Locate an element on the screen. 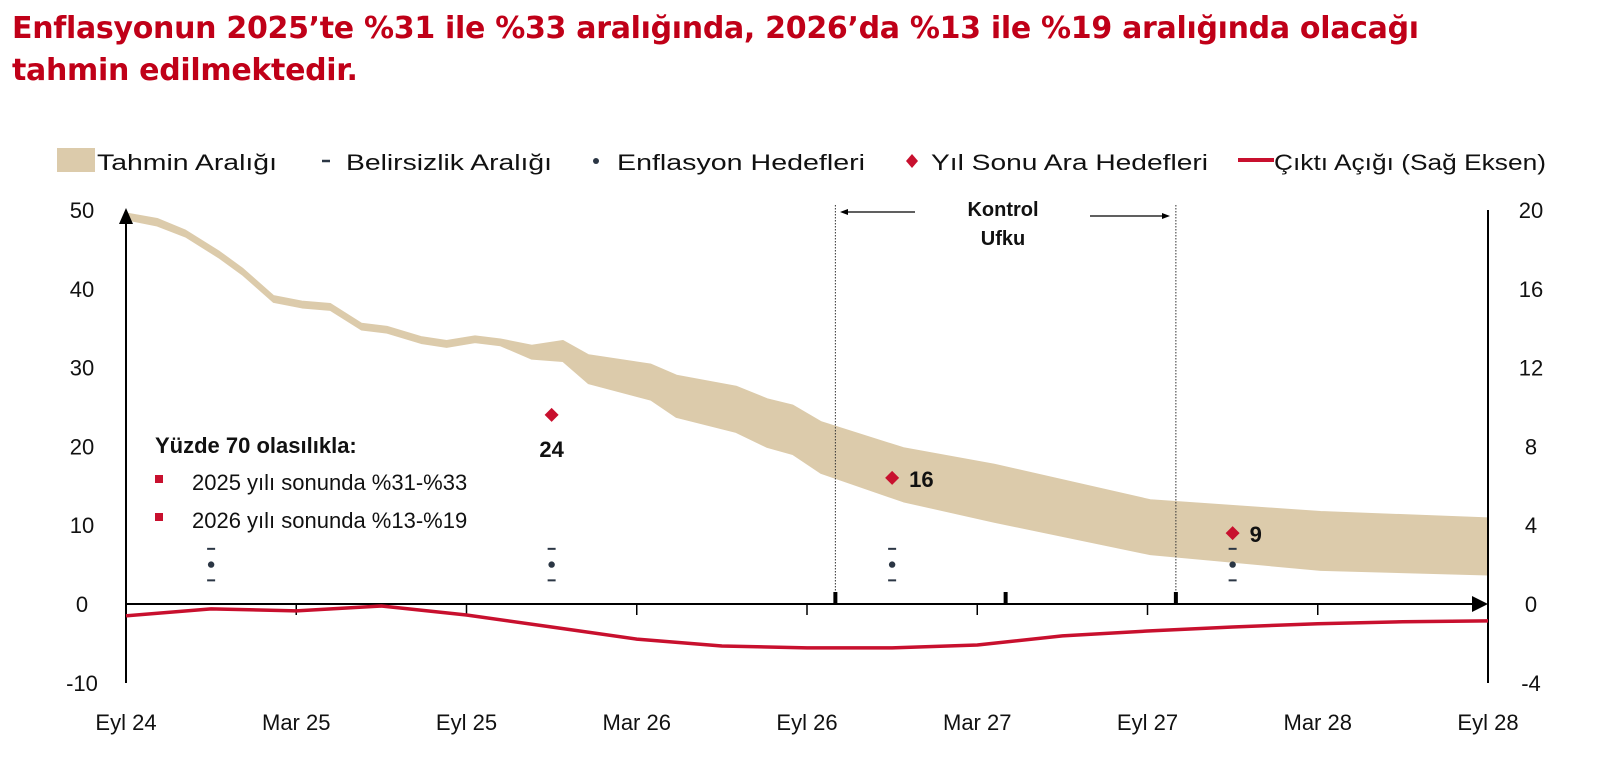 The height and width of the screenshot is (782, 1598). x-axis-arrow-icon is located at coordinates (1480, 604).